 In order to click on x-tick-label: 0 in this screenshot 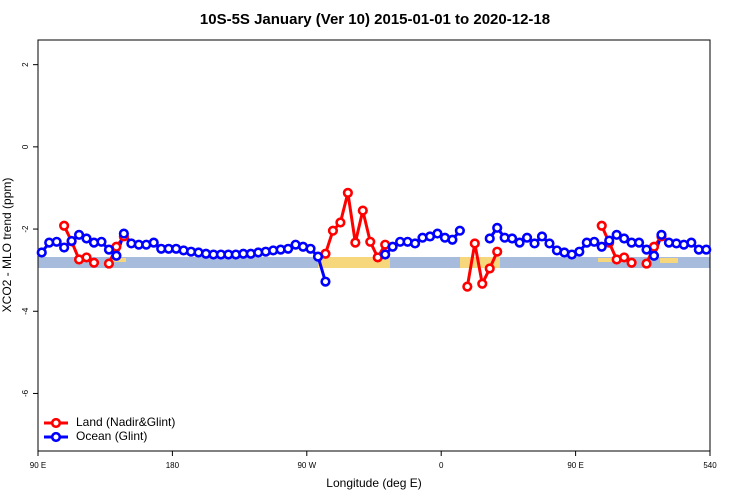, I will do `click(441, 465)`.